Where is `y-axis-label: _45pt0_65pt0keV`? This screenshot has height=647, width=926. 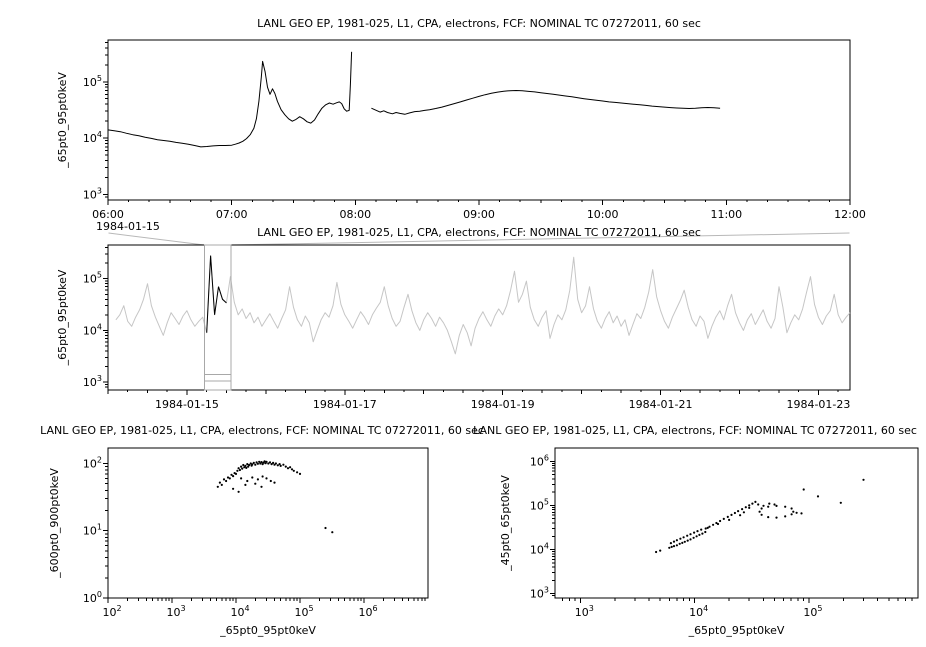
y-axis-label: _45pt0_65pt0keV is located at coordinates (505, 523).